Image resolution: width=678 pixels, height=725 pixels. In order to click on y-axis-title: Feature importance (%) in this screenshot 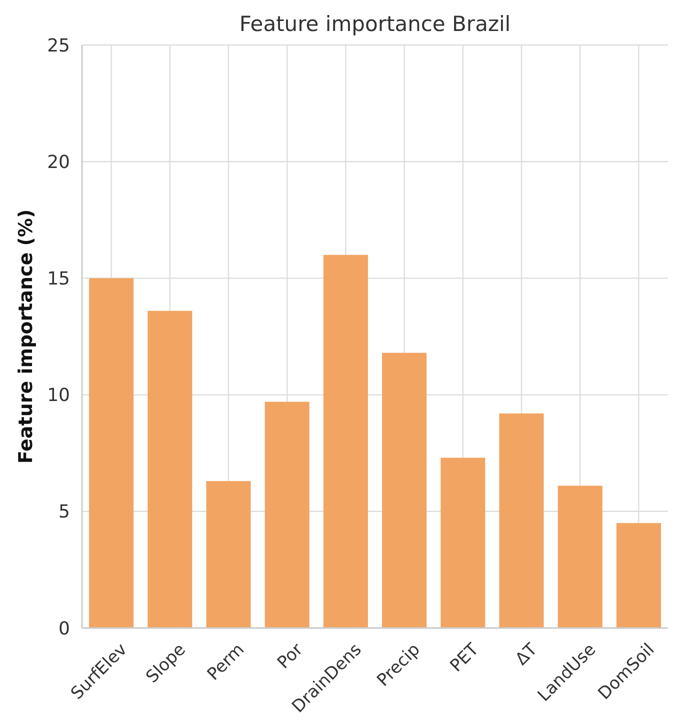, I will do `click(26, 336)`.